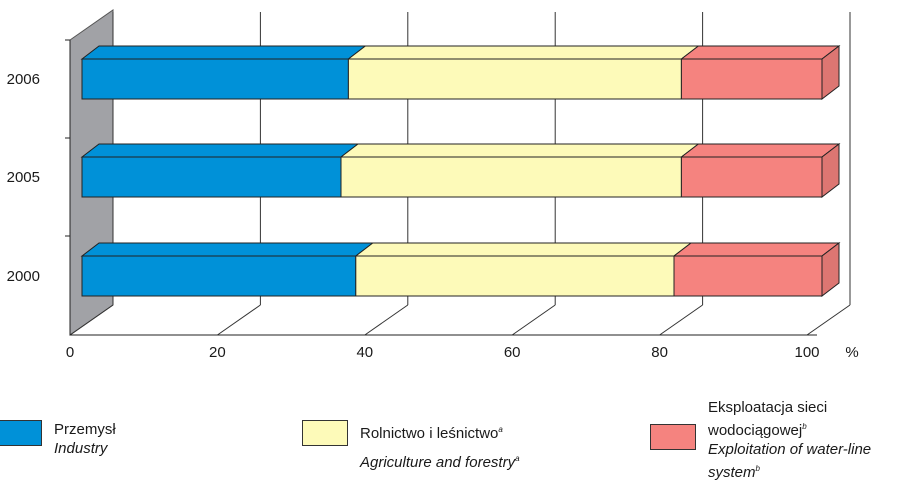 The image size is (917, 484). Describe the element at coordinates (760, 150) in the screenshot. I see `bar-top-2005-s2` at that location.